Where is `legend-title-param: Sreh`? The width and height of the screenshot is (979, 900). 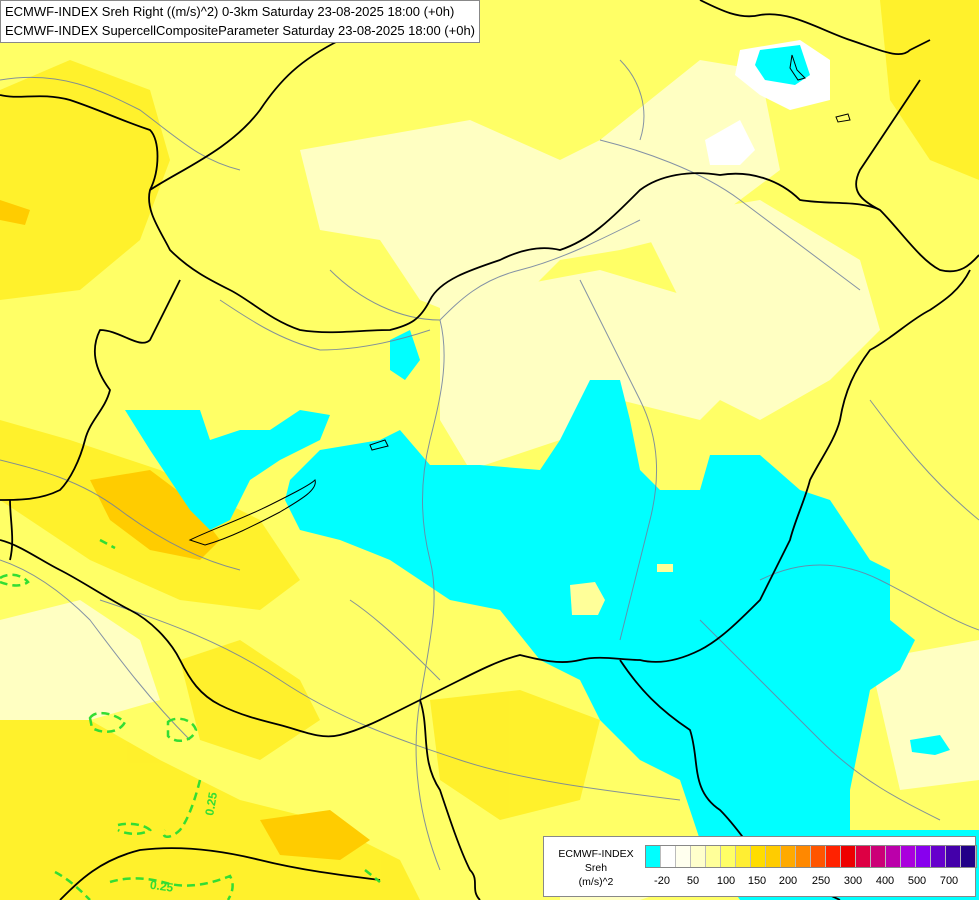
legend-title-param: Sreh is located at coordinates (596, 868).